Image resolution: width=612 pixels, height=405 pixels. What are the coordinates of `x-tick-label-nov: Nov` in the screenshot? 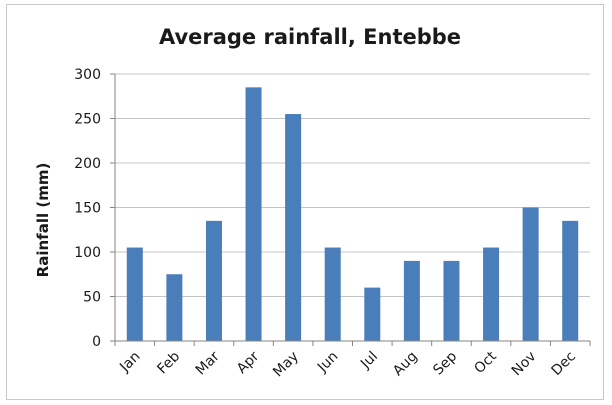 It's located at (524, 364).